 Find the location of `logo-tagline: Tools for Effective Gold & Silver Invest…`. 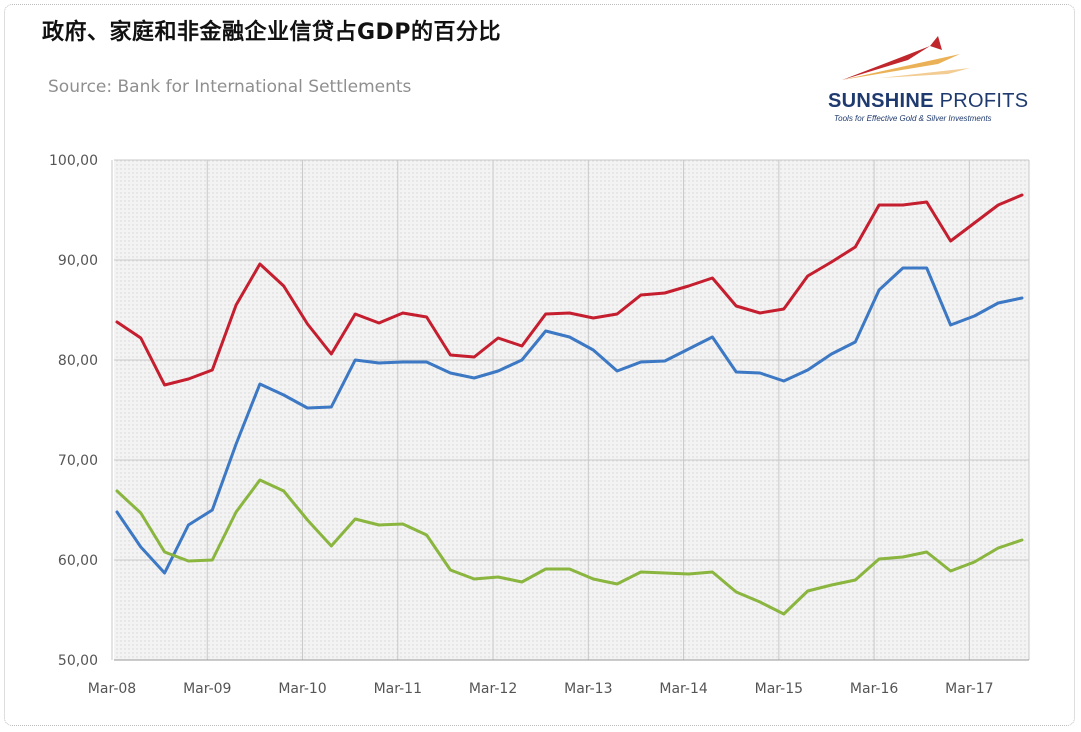

logo-tagline: Tools for Effective Gold & Silver Invest… is located at coordinates (913, 118).